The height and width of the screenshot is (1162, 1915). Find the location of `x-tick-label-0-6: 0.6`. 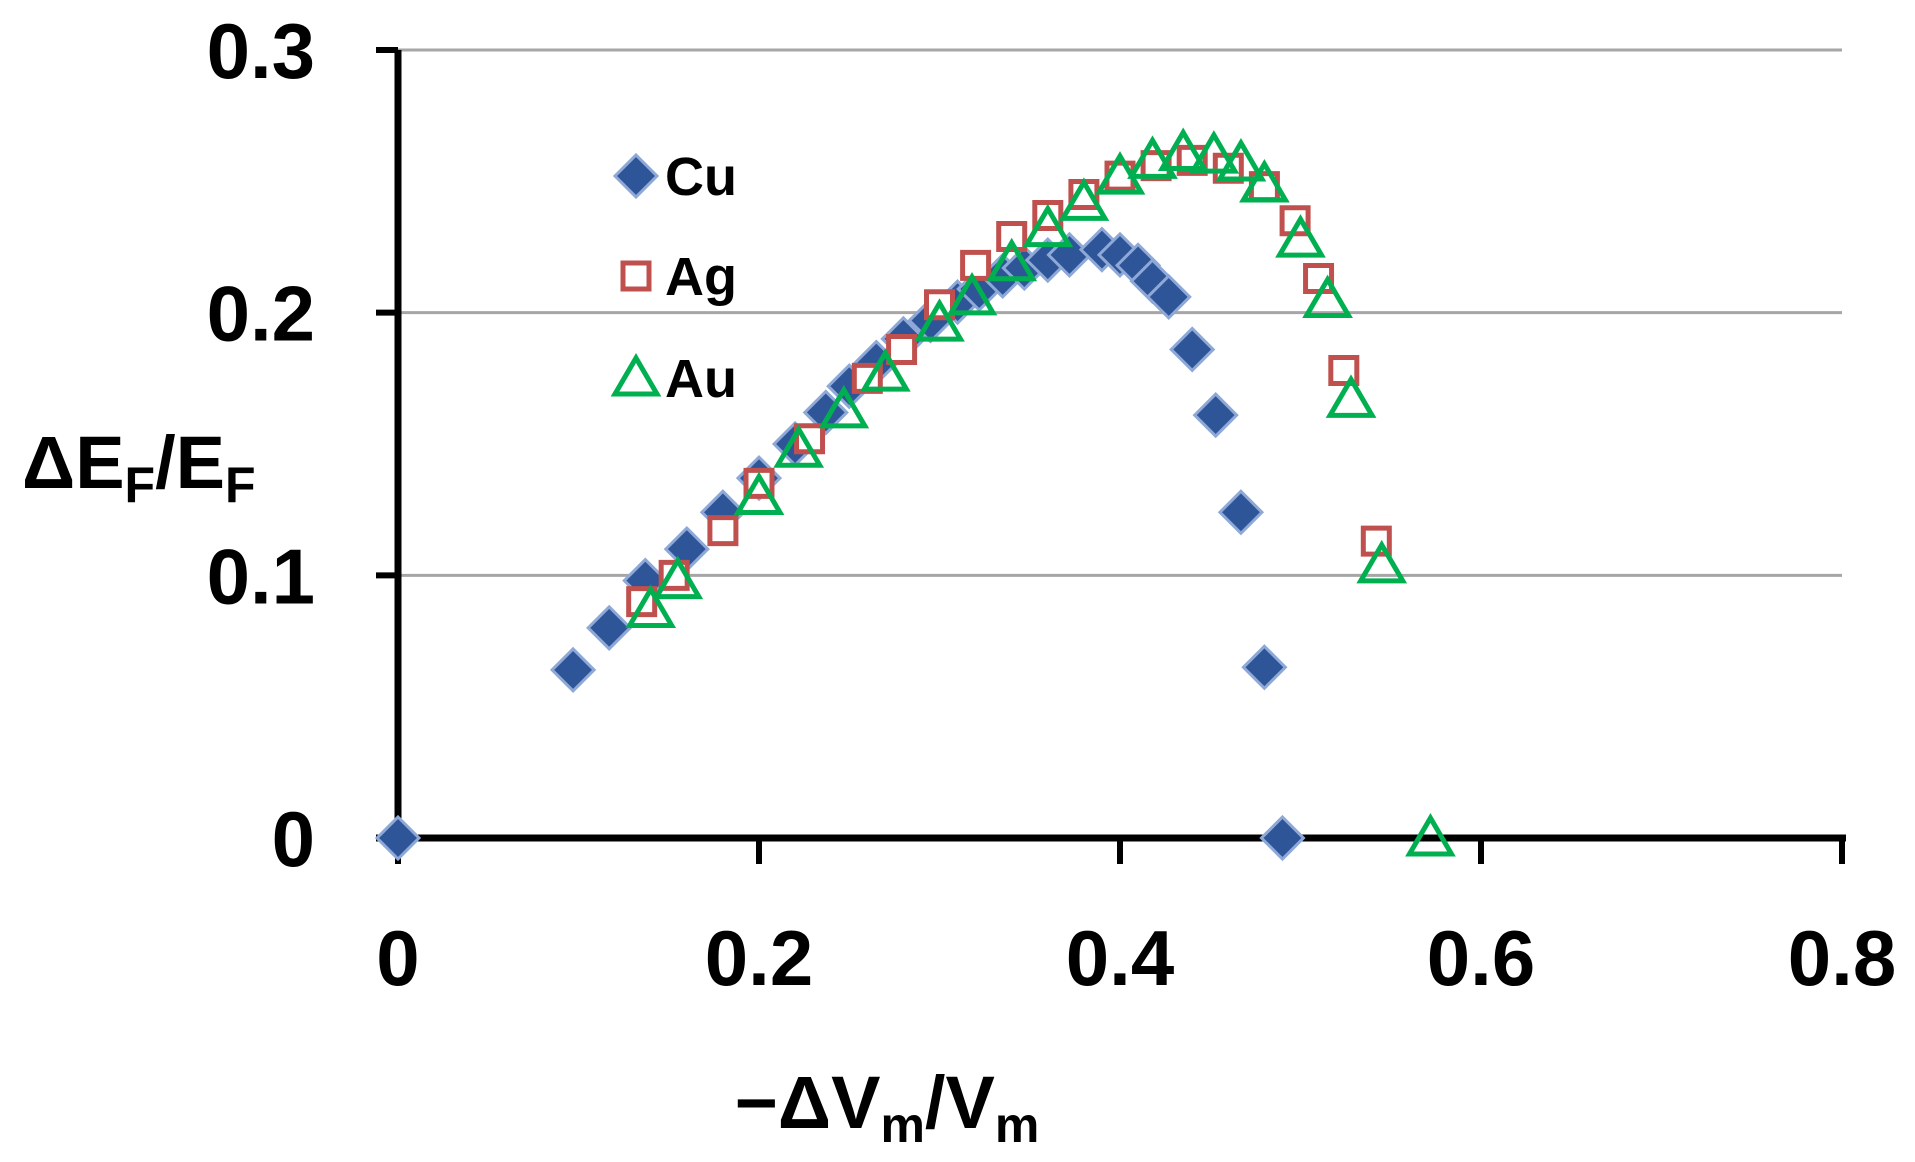

x-tick-label-0-6: 0.6 is located at coordinates (1481, 958).